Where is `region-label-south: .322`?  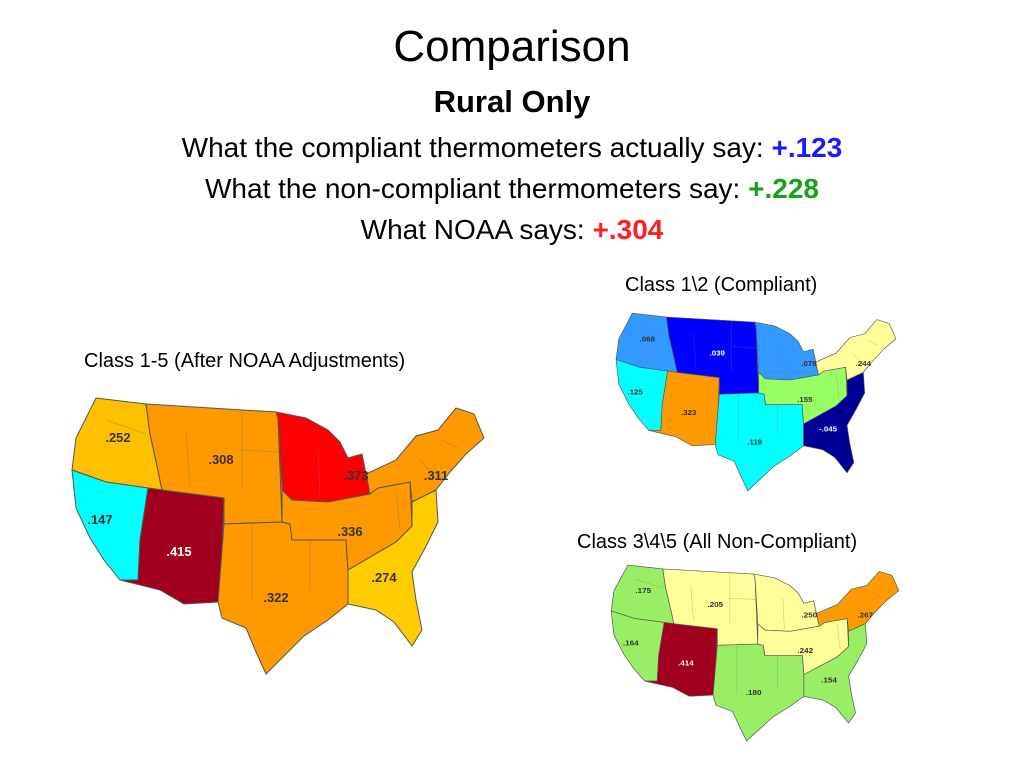
region-label-south: .322 is located at coordinates (275, 597).